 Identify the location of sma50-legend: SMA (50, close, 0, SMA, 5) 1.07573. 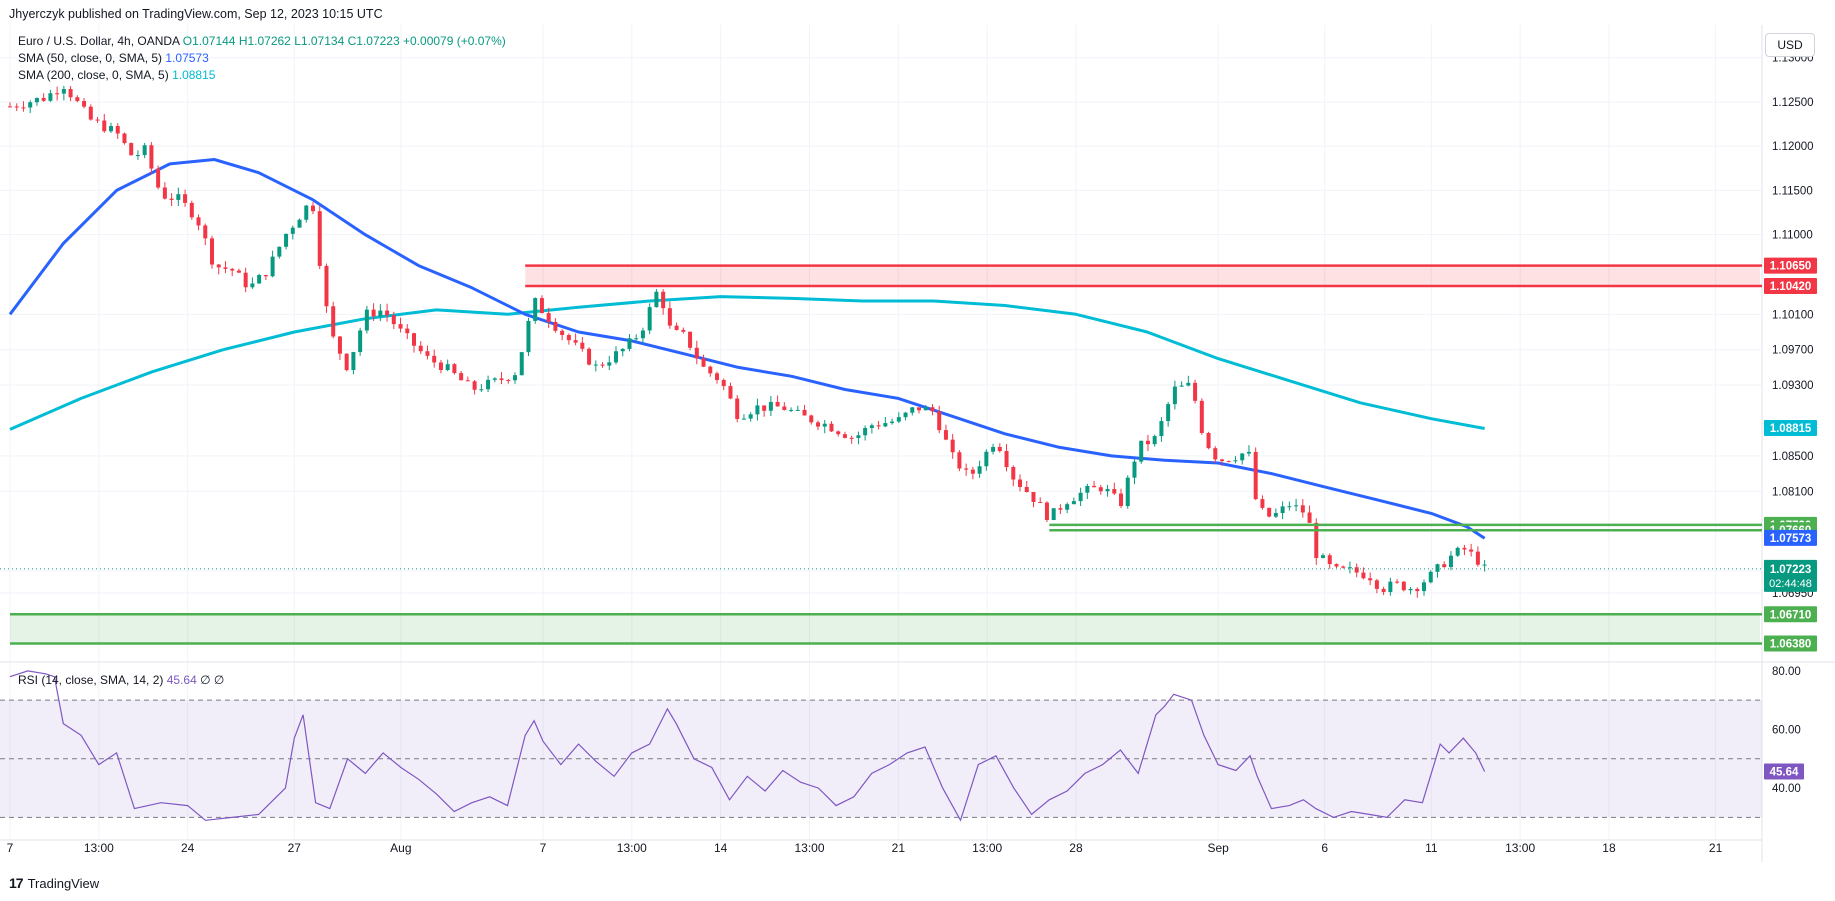
(113, 58).